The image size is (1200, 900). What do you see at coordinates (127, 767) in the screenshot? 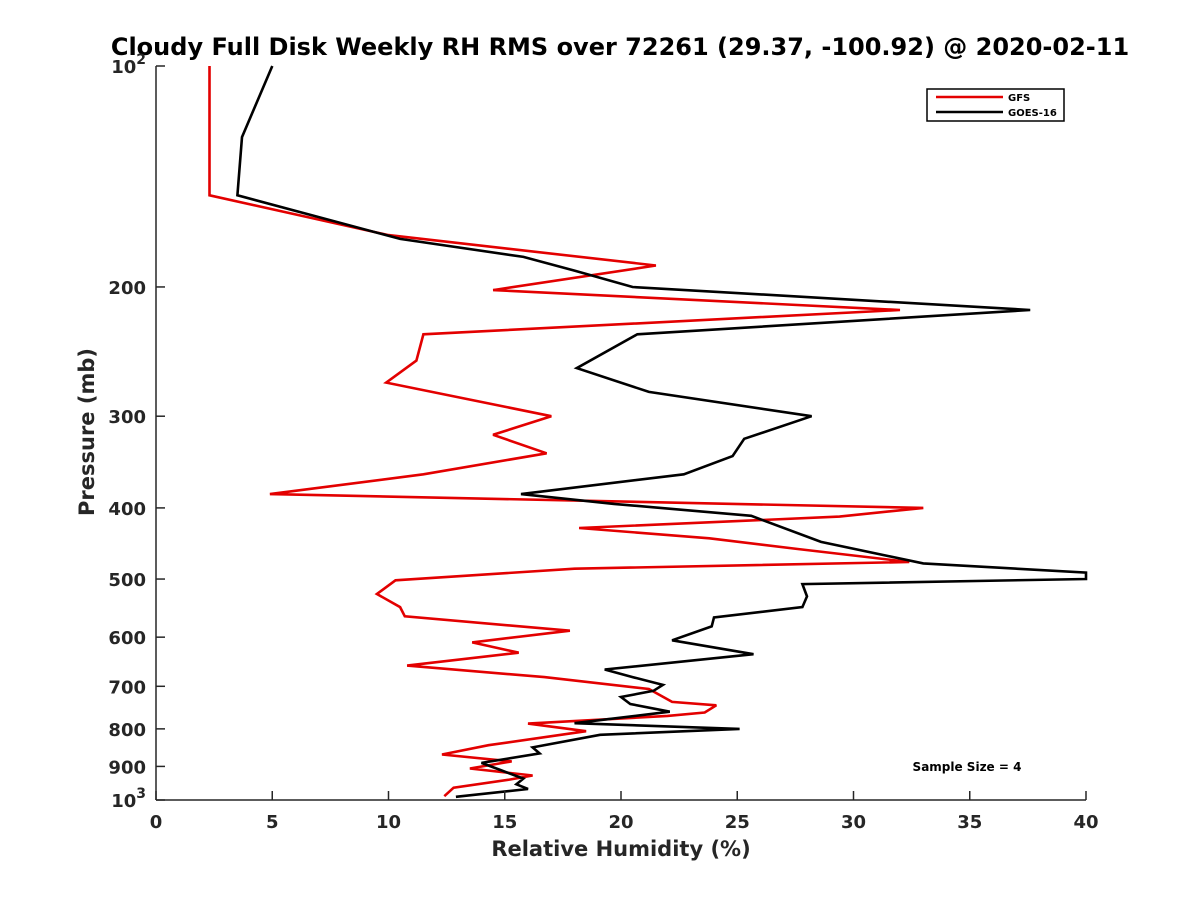
I see `y-tick-label: 900` at bounding box center [127, 767].